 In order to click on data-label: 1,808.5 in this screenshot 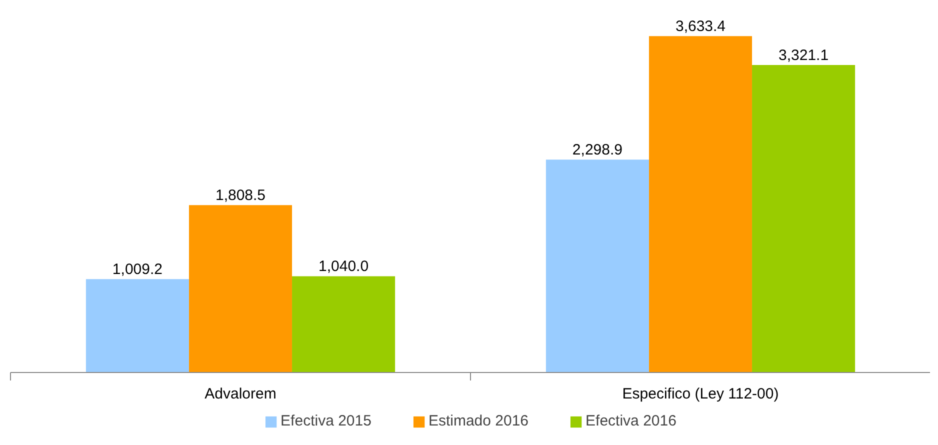, I will do `click(240, 195)`.